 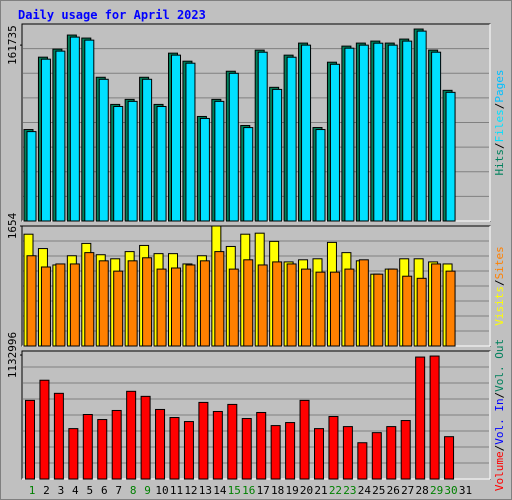 I want to click on x-tick-label: 6, so click(x=104, y=490).